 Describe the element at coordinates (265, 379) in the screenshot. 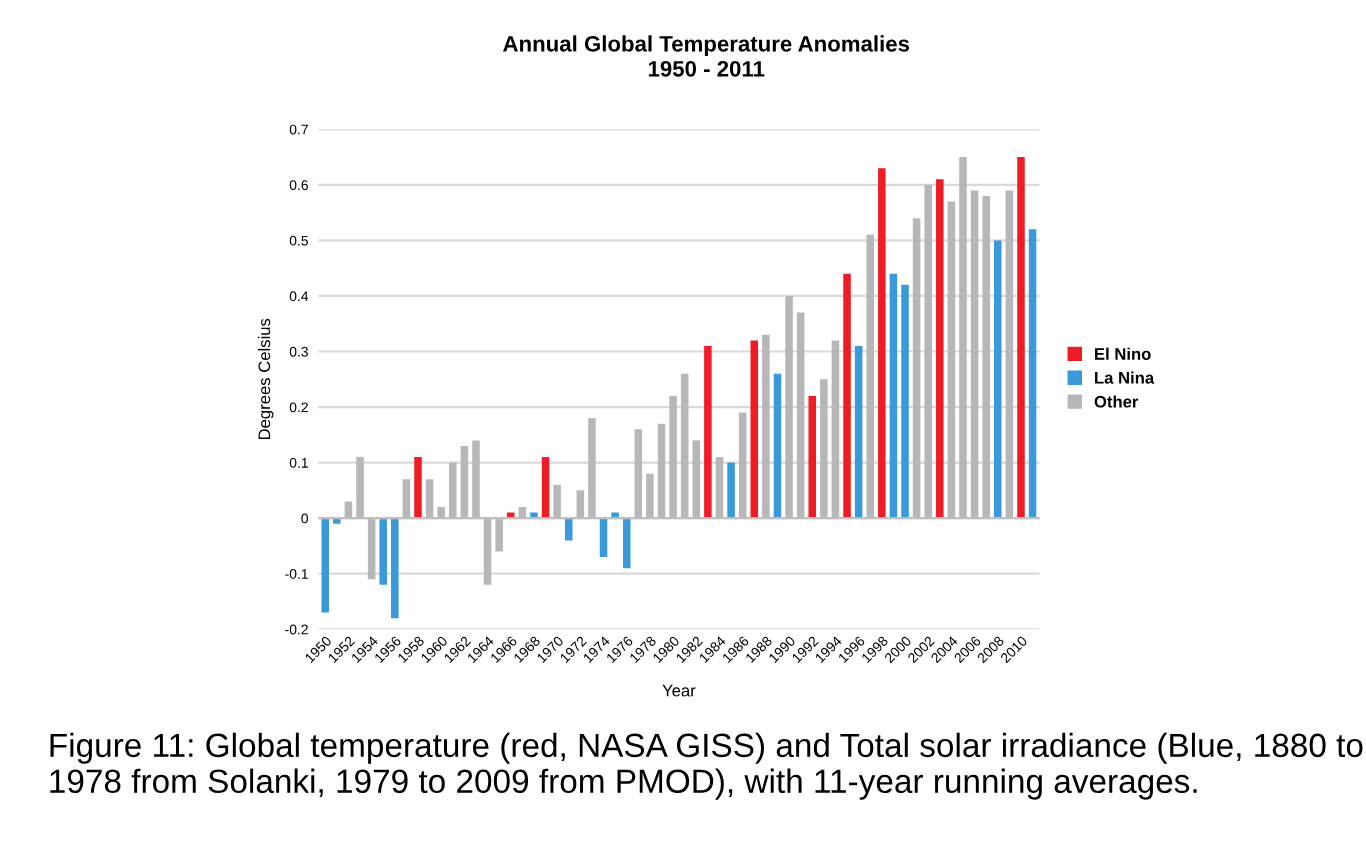

I see `y-axis-title: Degrees Celsius` at that location.